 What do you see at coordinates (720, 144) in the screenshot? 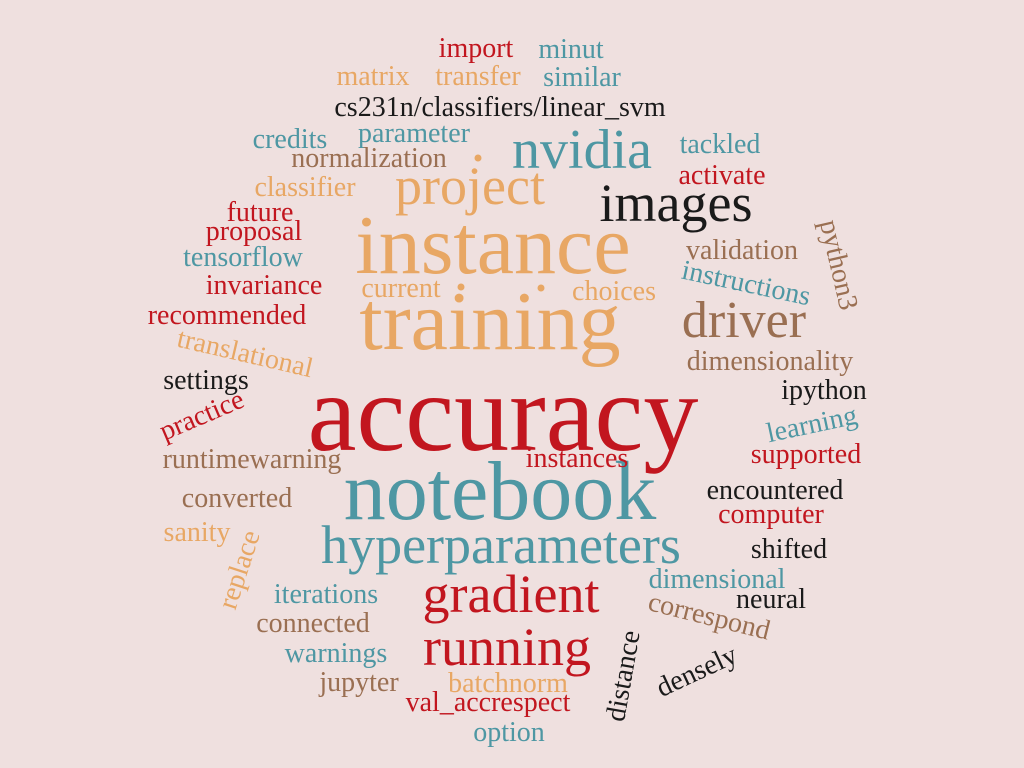
I see `word-tackled: tackled` at bounding box center [720, 144].